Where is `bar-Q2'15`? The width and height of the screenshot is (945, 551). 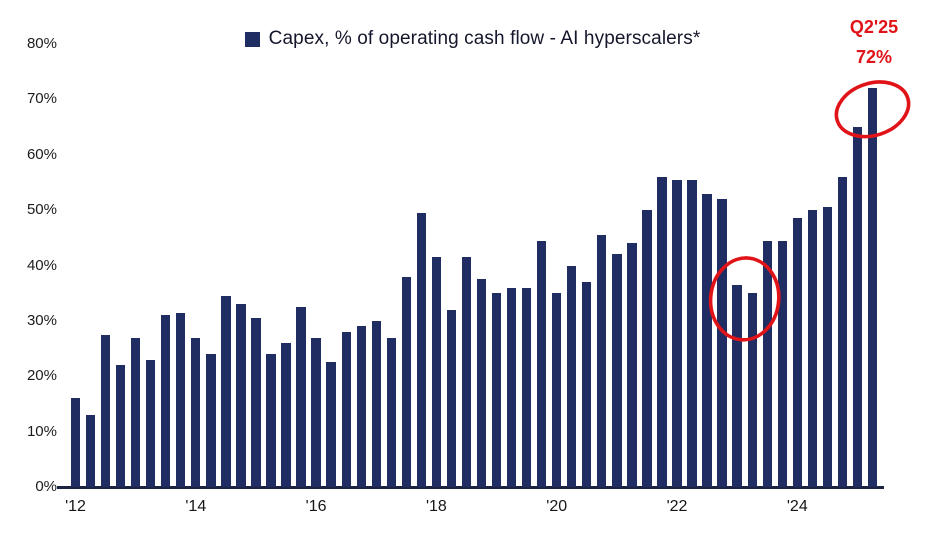 bar-Q2'15 is located at coordinates (271, 420).